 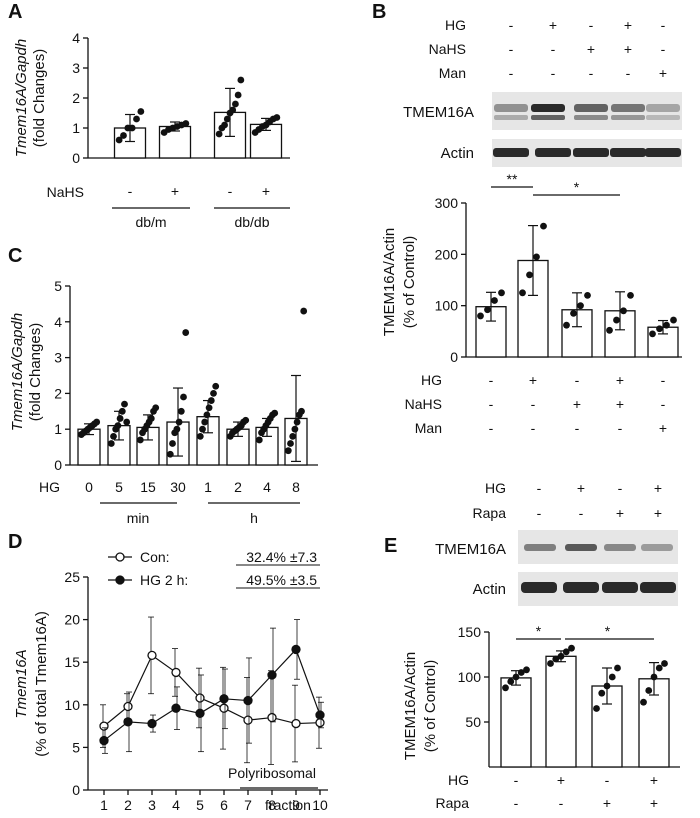 What do you see at coordinates (539, 631) in the screenshot?
I see `e-significance-label: *` at bounding box center [539, 631].